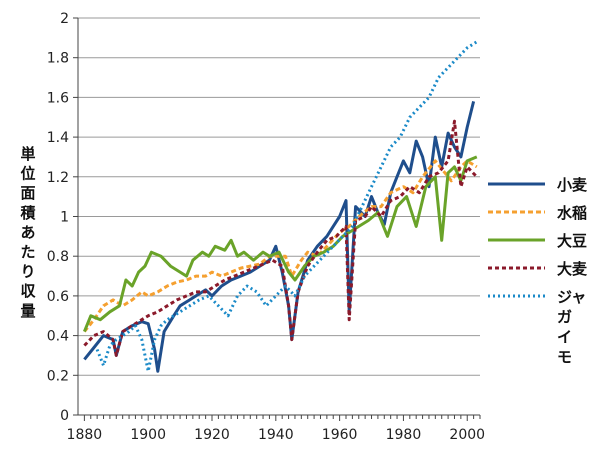 The height and width of the screenshot is (450, 600). I want to click on x-tick-label: 1980, so click(404, 435).